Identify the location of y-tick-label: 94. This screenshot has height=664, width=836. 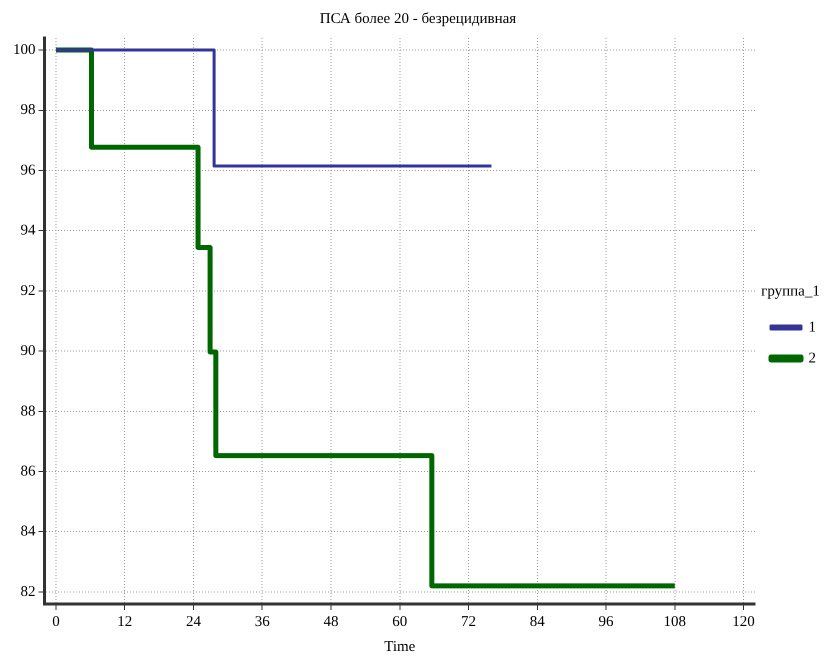
(28, 230).